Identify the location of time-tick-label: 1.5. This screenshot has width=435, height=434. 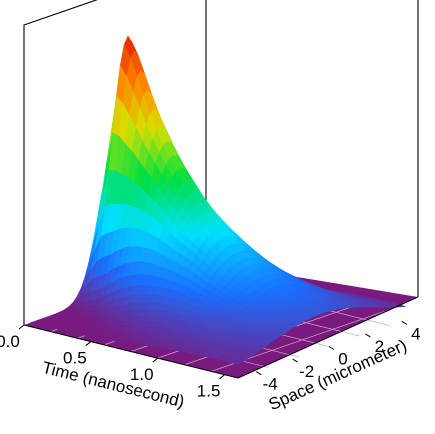
(209, 391).